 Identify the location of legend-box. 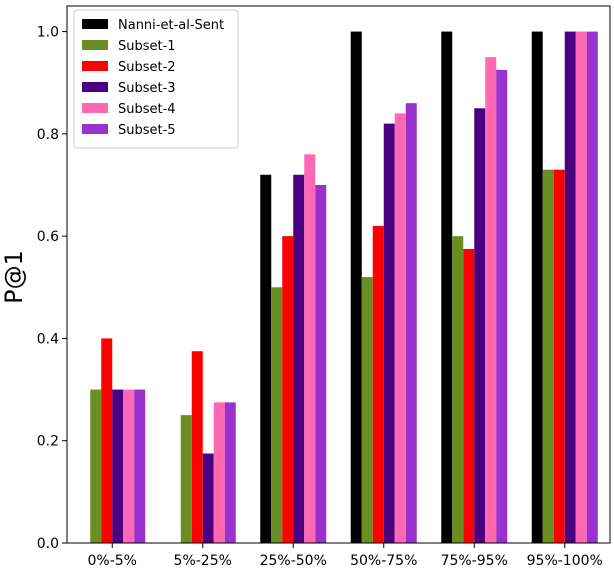
(156, 79).